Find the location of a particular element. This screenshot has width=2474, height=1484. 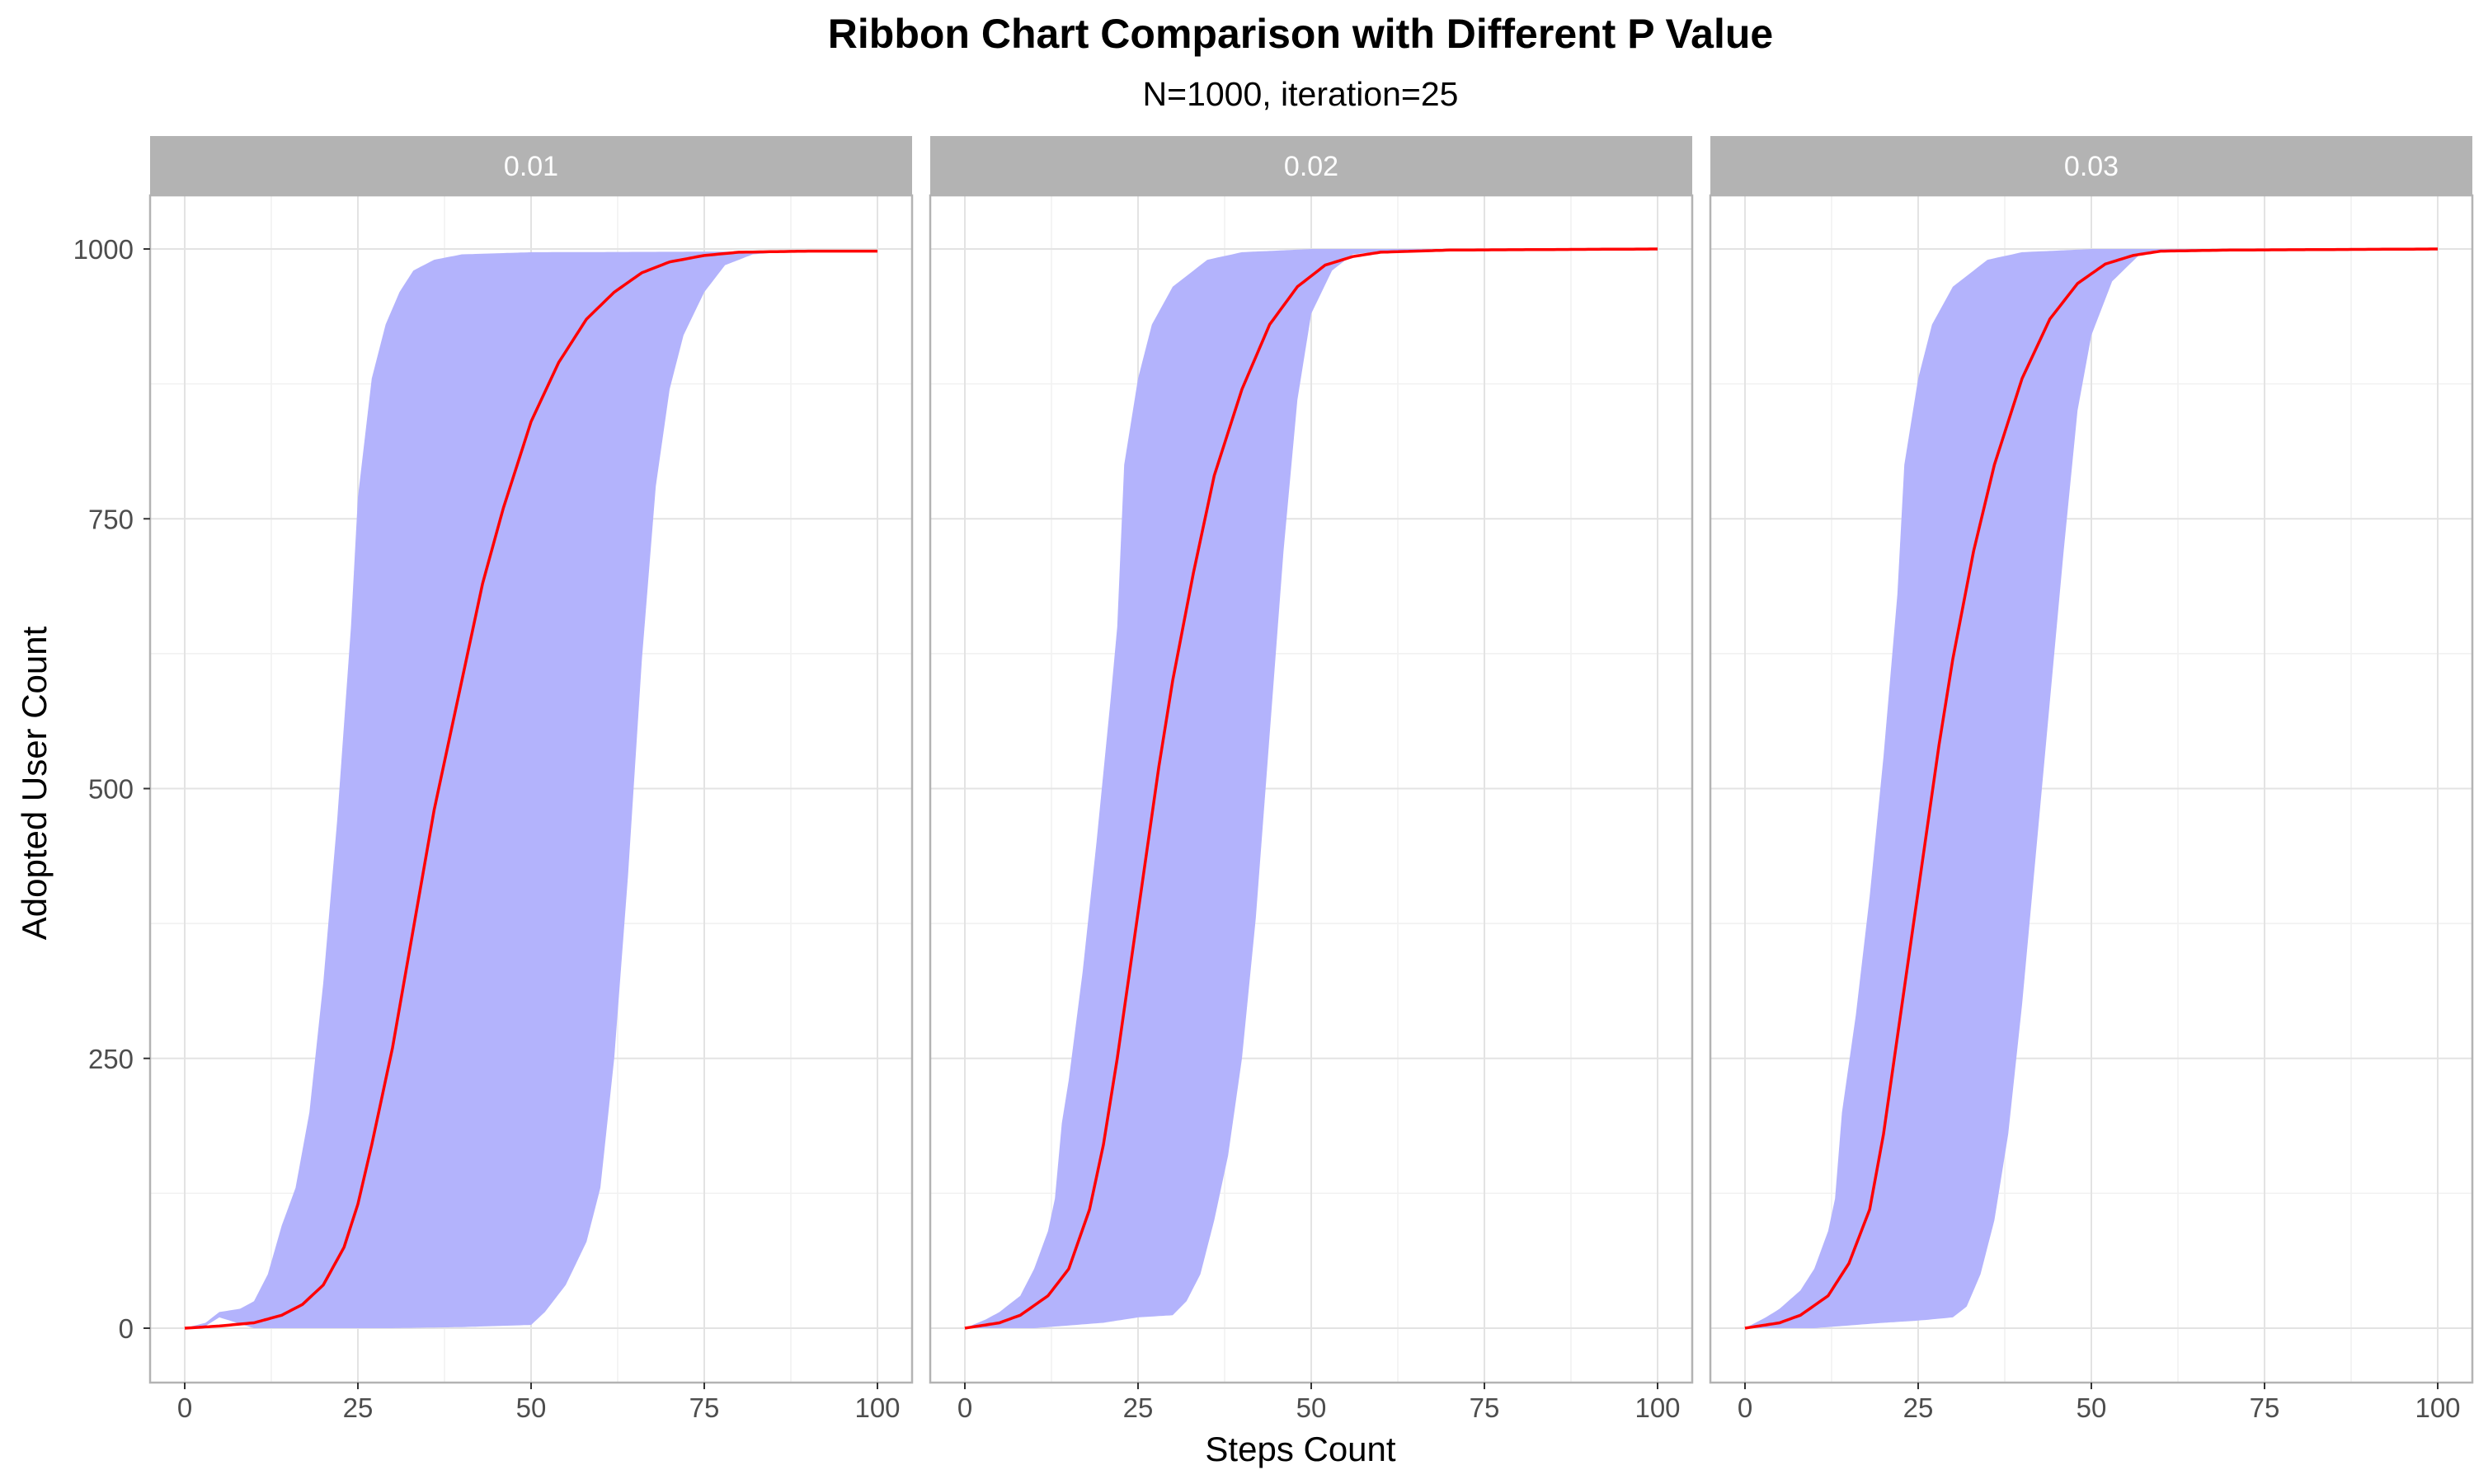

facet-strip-label: 0.03 is located at coordinates (2091, 166).